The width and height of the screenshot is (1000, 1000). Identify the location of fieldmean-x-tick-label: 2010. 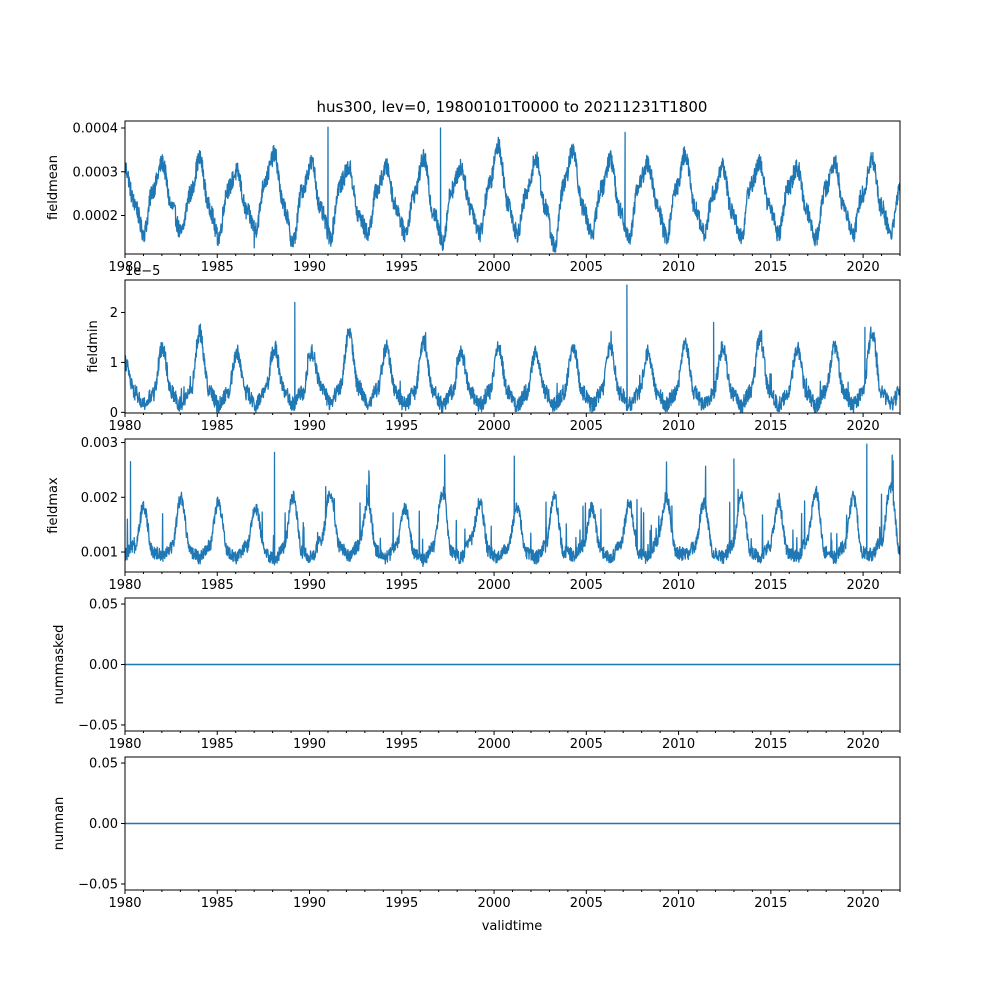
(678, 267).